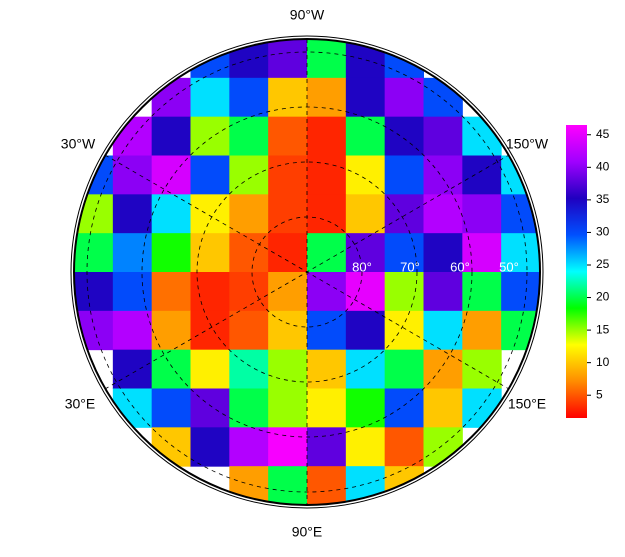 The height and width of the screenshot is (557, 625). What do you see at coordinates (603, 166) in the screenshot?
I see `colorbar-tick-label: 40` at bounding box center [603, 166].